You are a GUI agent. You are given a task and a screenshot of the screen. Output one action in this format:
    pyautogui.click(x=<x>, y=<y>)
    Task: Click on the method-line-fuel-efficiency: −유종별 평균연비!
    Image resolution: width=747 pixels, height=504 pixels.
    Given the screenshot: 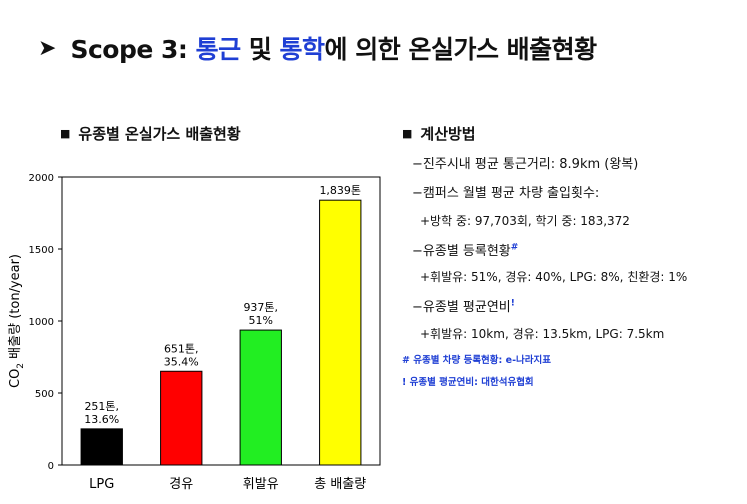 What is the action you would take?
    pyautogui.click(x=463, y=305)
    